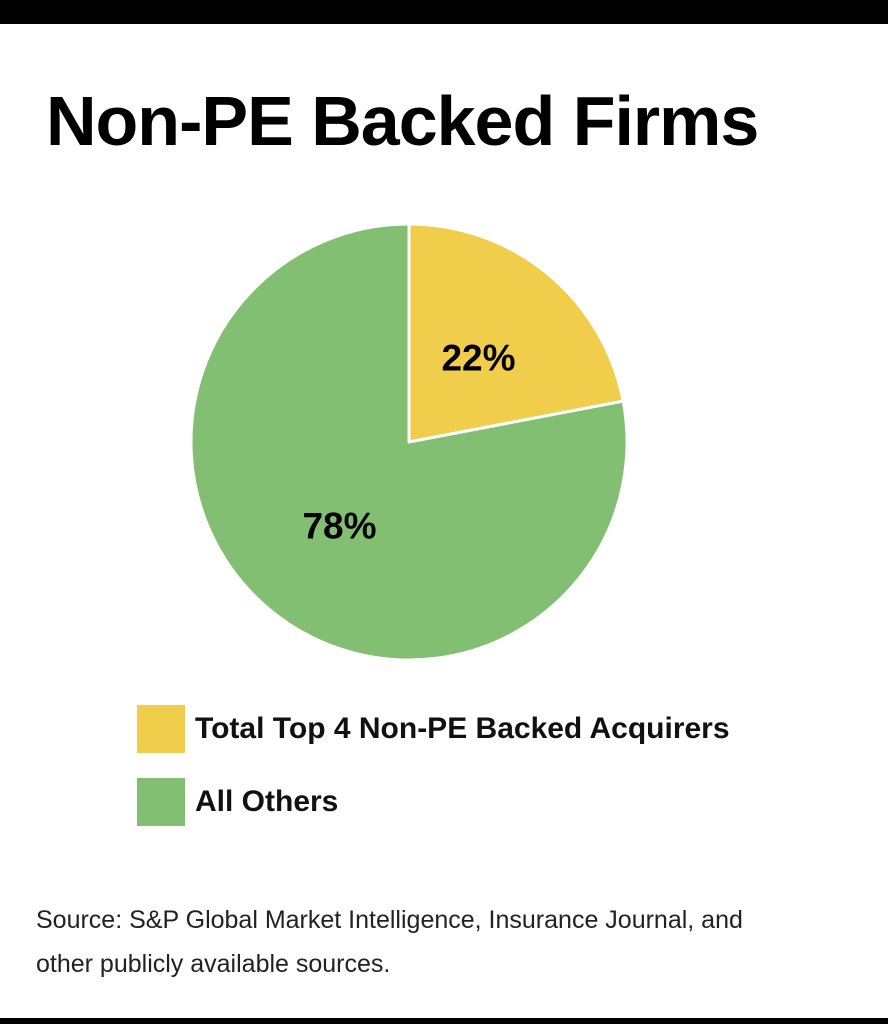  Describe the element at coordinates (267, 801) in the screenshot. I see `legend-label-all-others: All Others` at that location.